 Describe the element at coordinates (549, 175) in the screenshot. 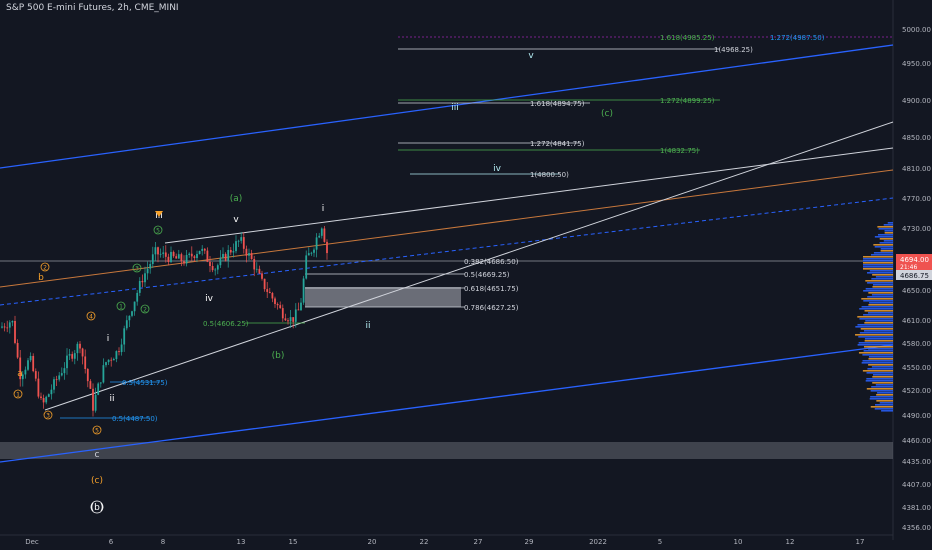

I see `fib-level-label: 1(4800.50)` at that location.